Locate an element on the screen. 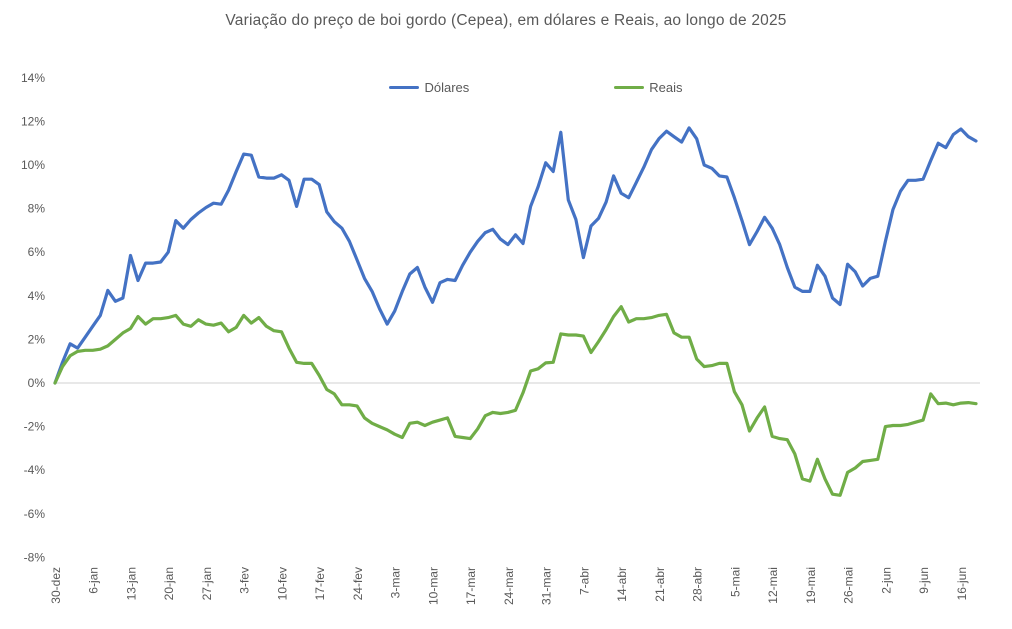  y-axis-label: -2% is located at coordinates (35, 427).